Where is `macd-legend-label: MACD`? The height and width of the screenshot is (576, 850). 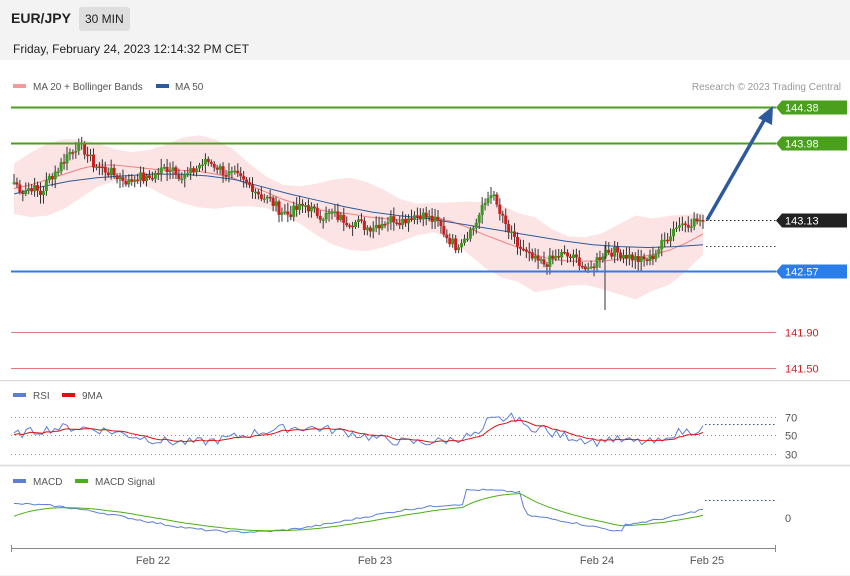
macd-legend-label: MACD is located at coordinates (47, 482).